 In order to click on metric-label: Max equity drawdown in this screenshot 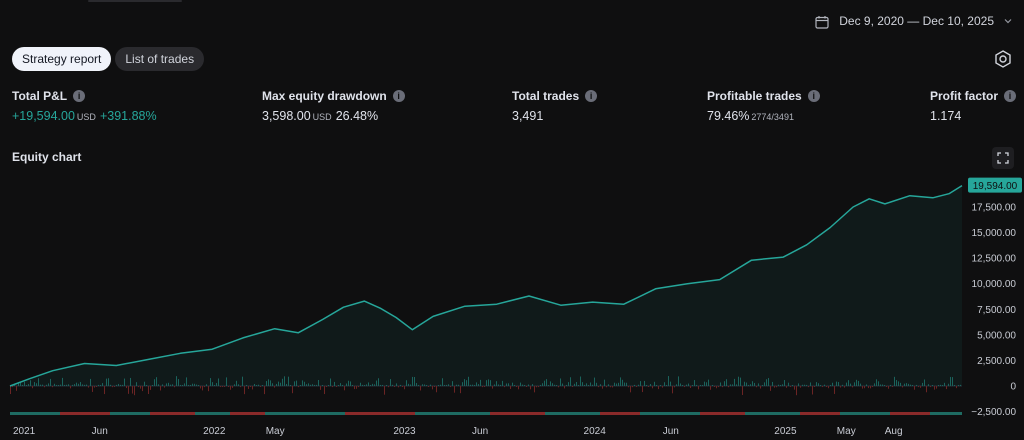, I will do `click(324, 96)`.